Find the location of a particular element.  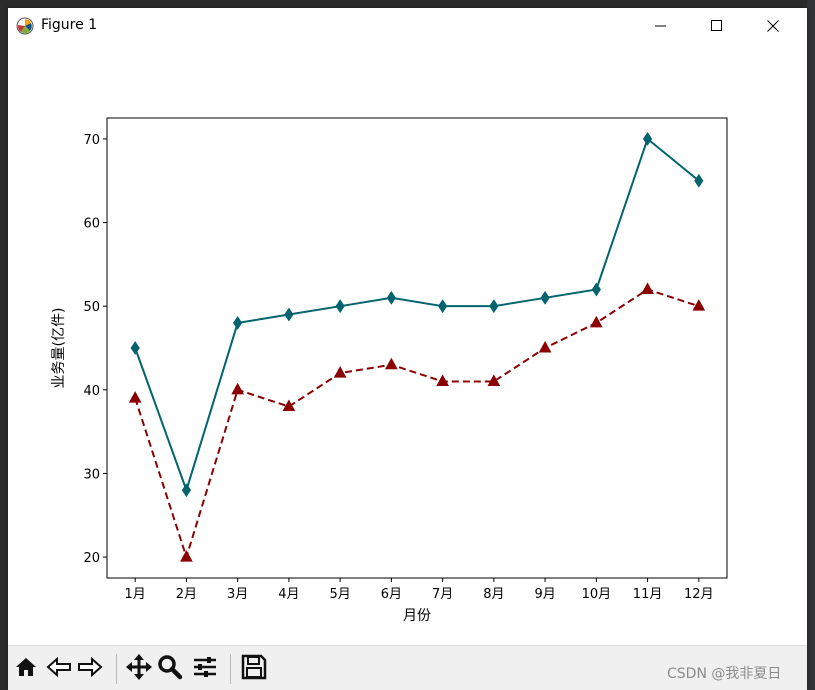

y-tick-label: 40 is located at coordinates (91, 391).